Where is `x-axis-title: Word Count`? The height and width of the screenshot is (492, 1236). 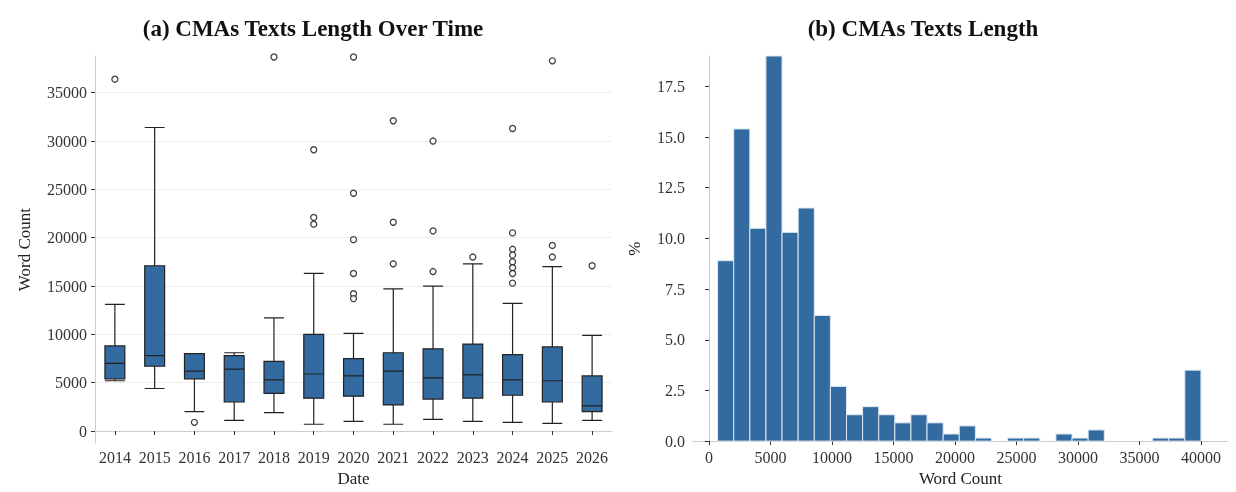 x-axis-title: Word Count is located at coordinates (960, 478).